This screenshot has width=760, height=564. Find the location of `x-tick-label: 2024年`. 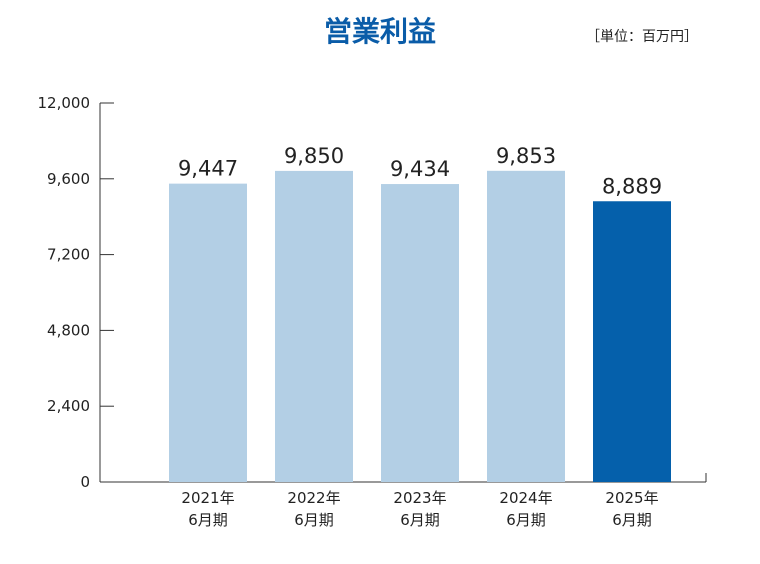

x-tick-label: 2024年 is located at coordinates (525, 498).